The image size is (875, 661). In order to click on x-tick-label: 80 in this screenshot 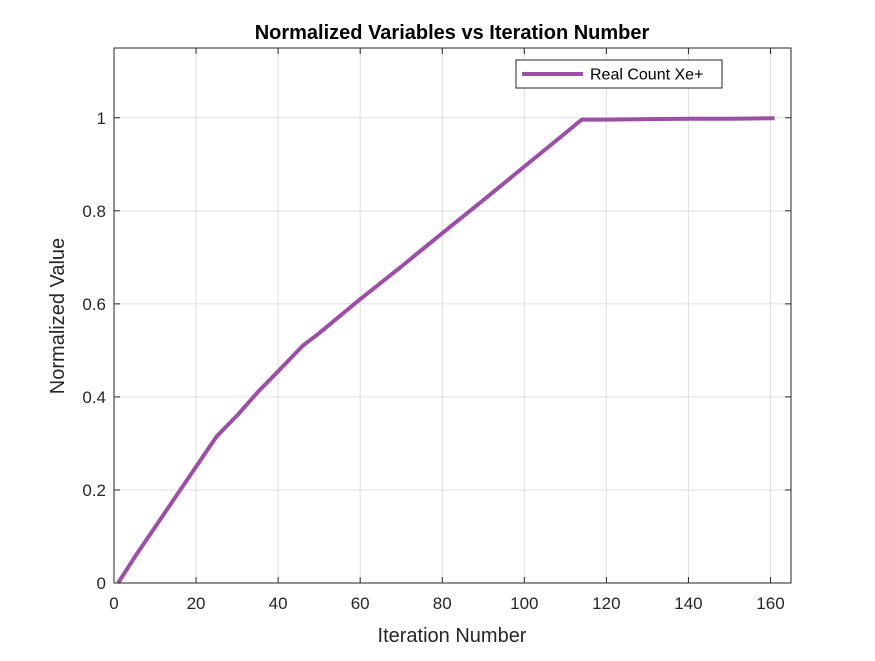, I will do `click(442, 603)`.